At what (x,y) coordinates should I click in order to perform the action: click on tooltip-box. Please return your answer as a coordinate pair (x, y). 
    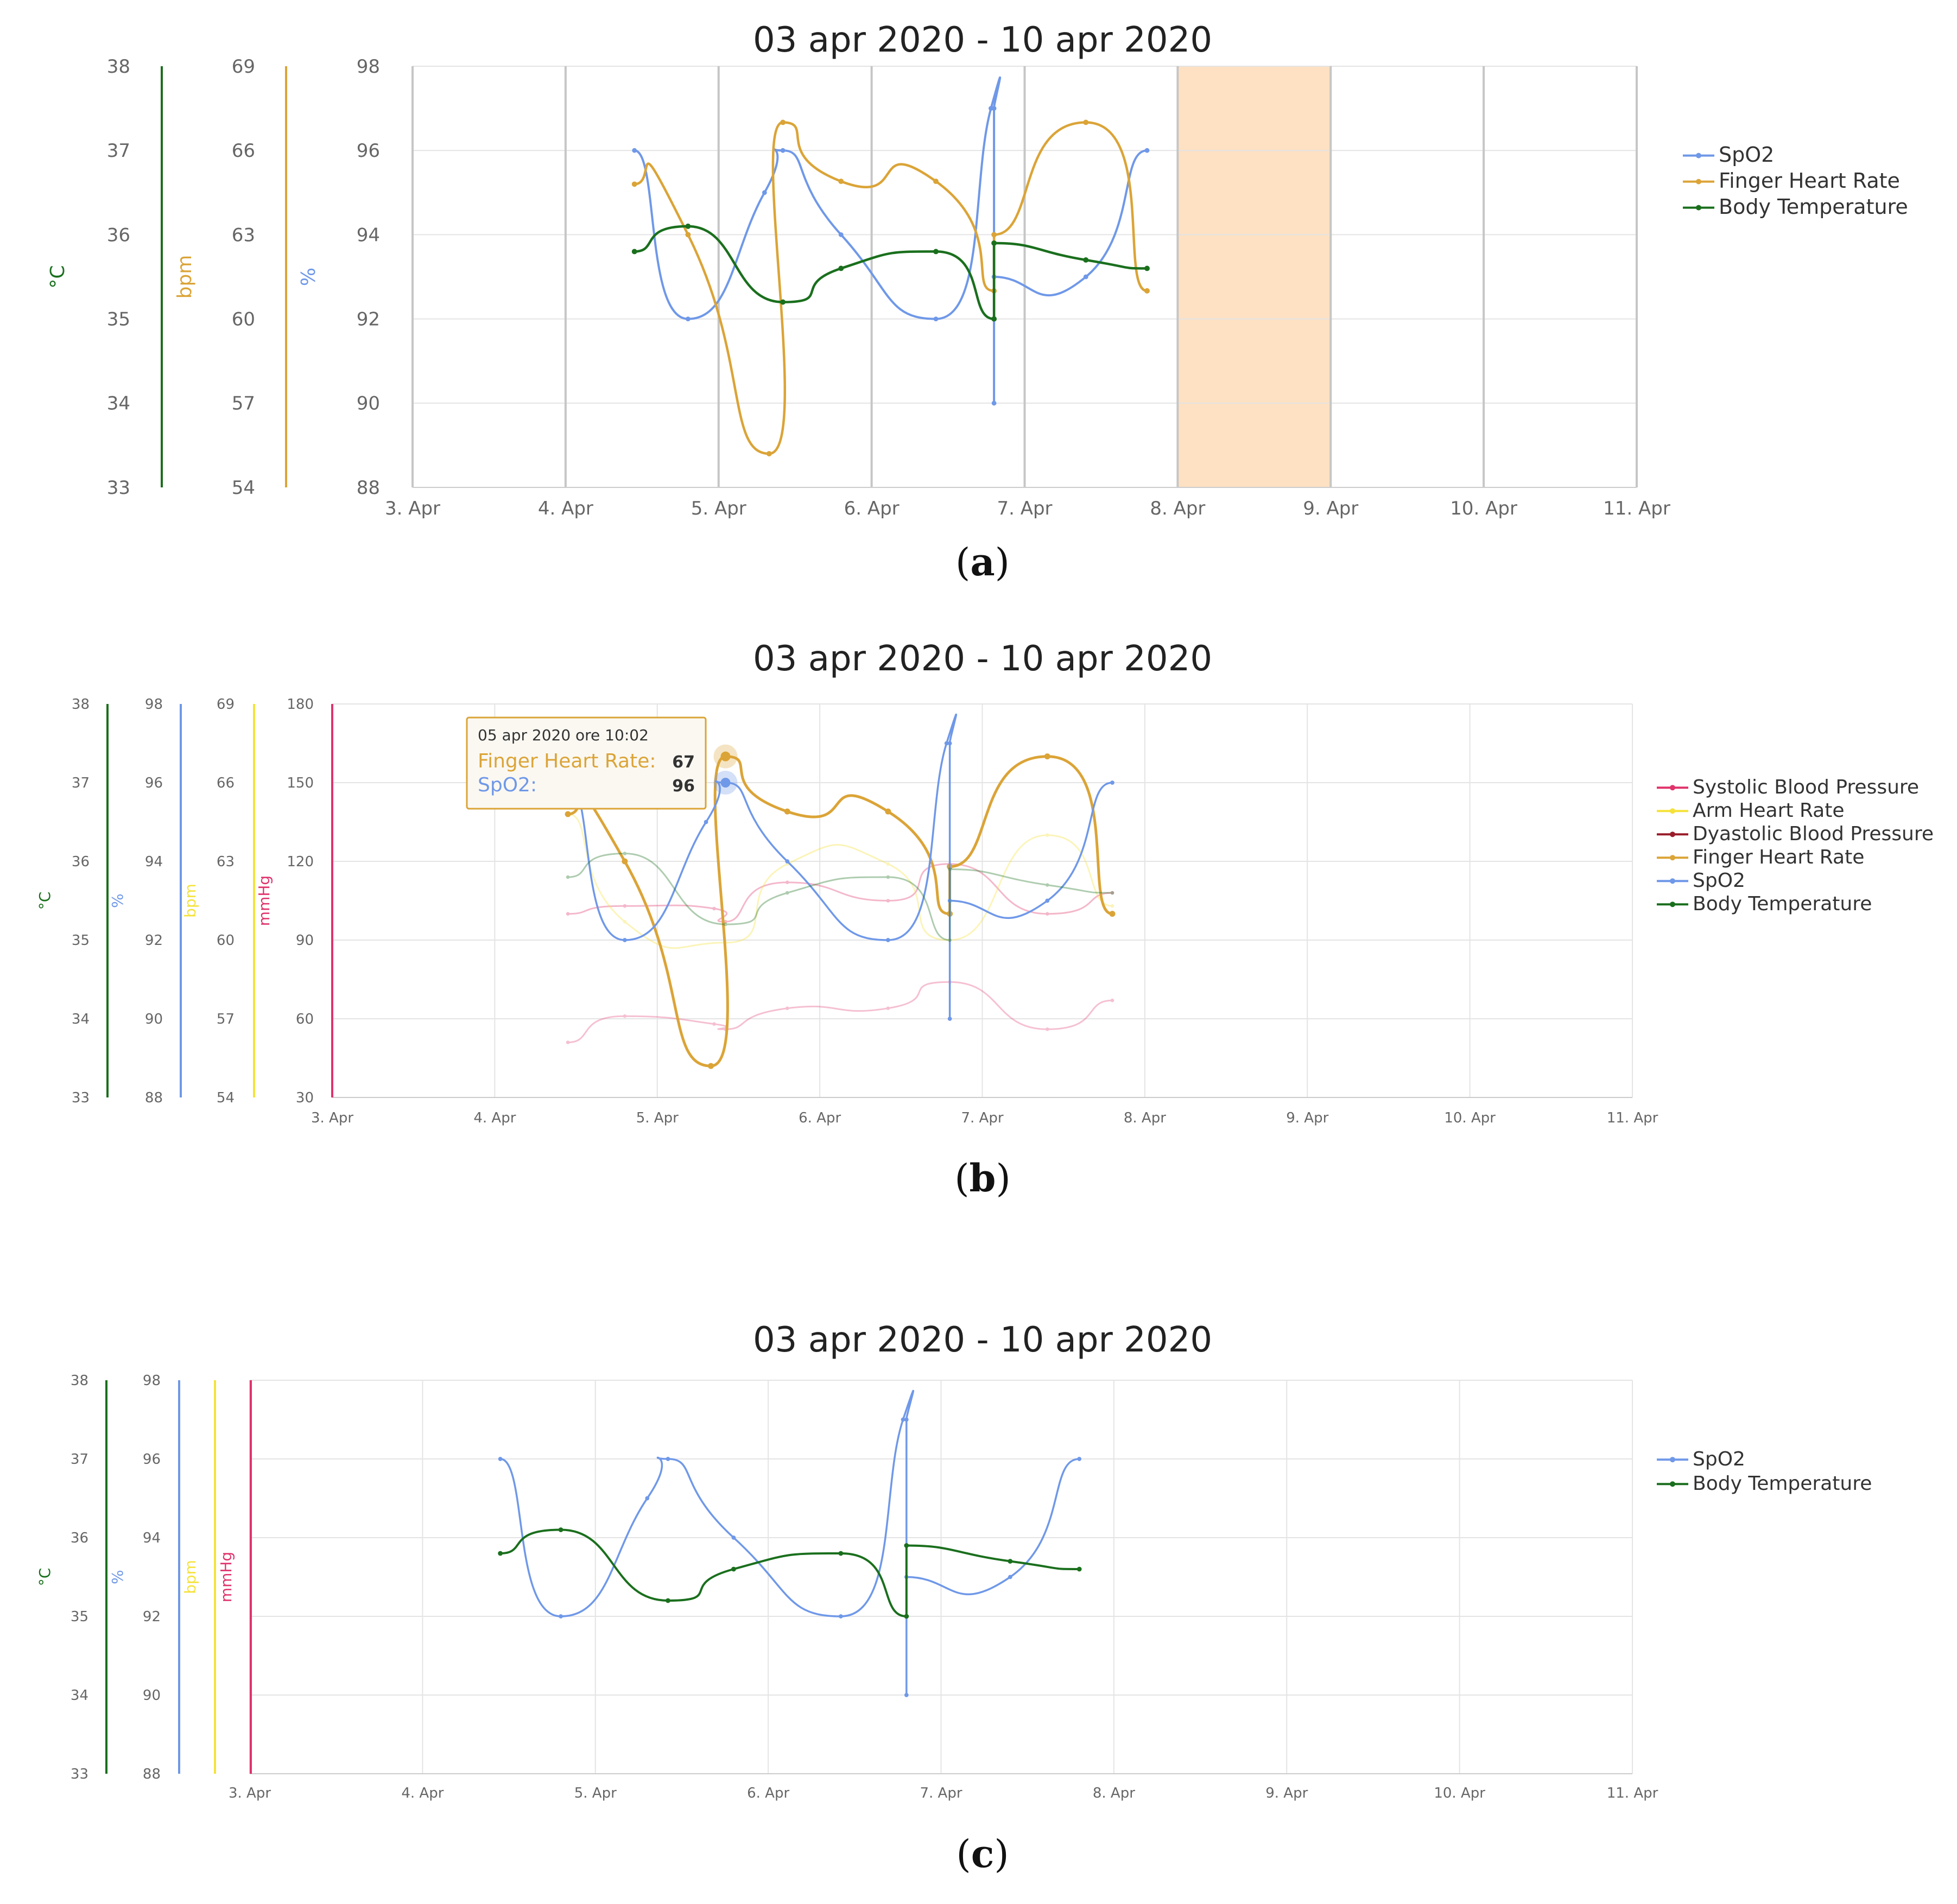
    Looking at the image, I should click on (586, 763).